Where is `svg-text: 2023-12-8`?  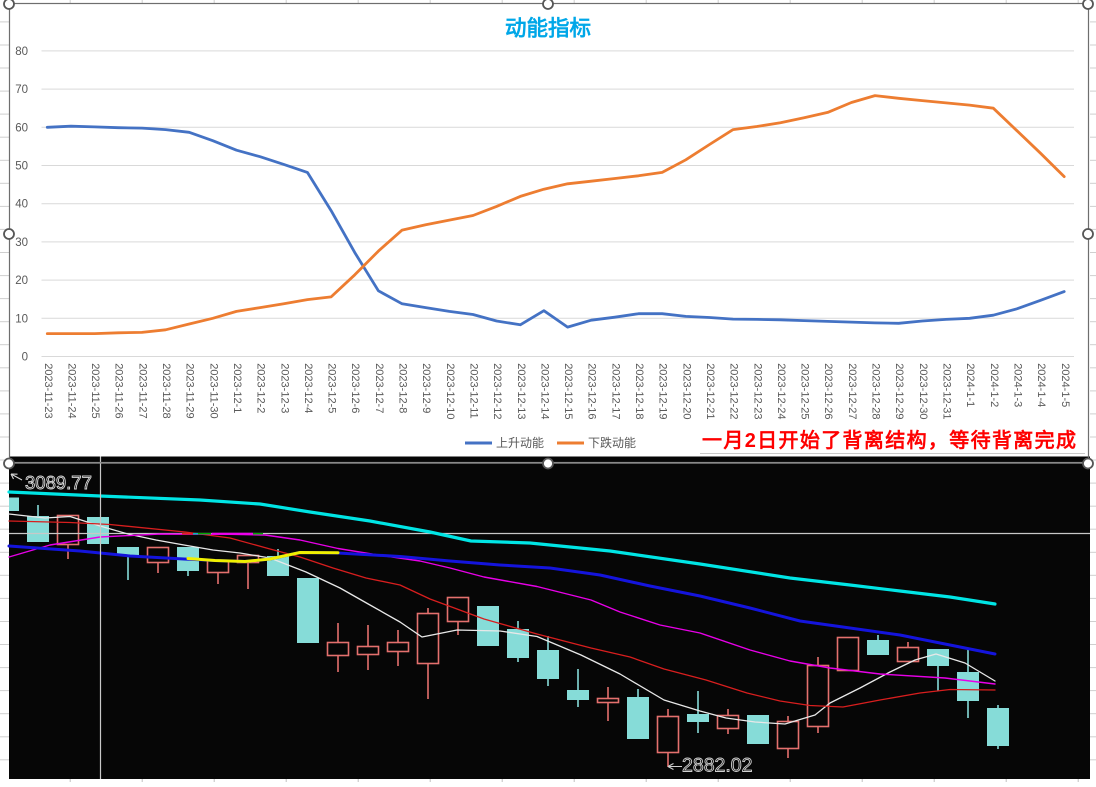
svg-text: 2023-12-8 is located at coordinates (403, 388).